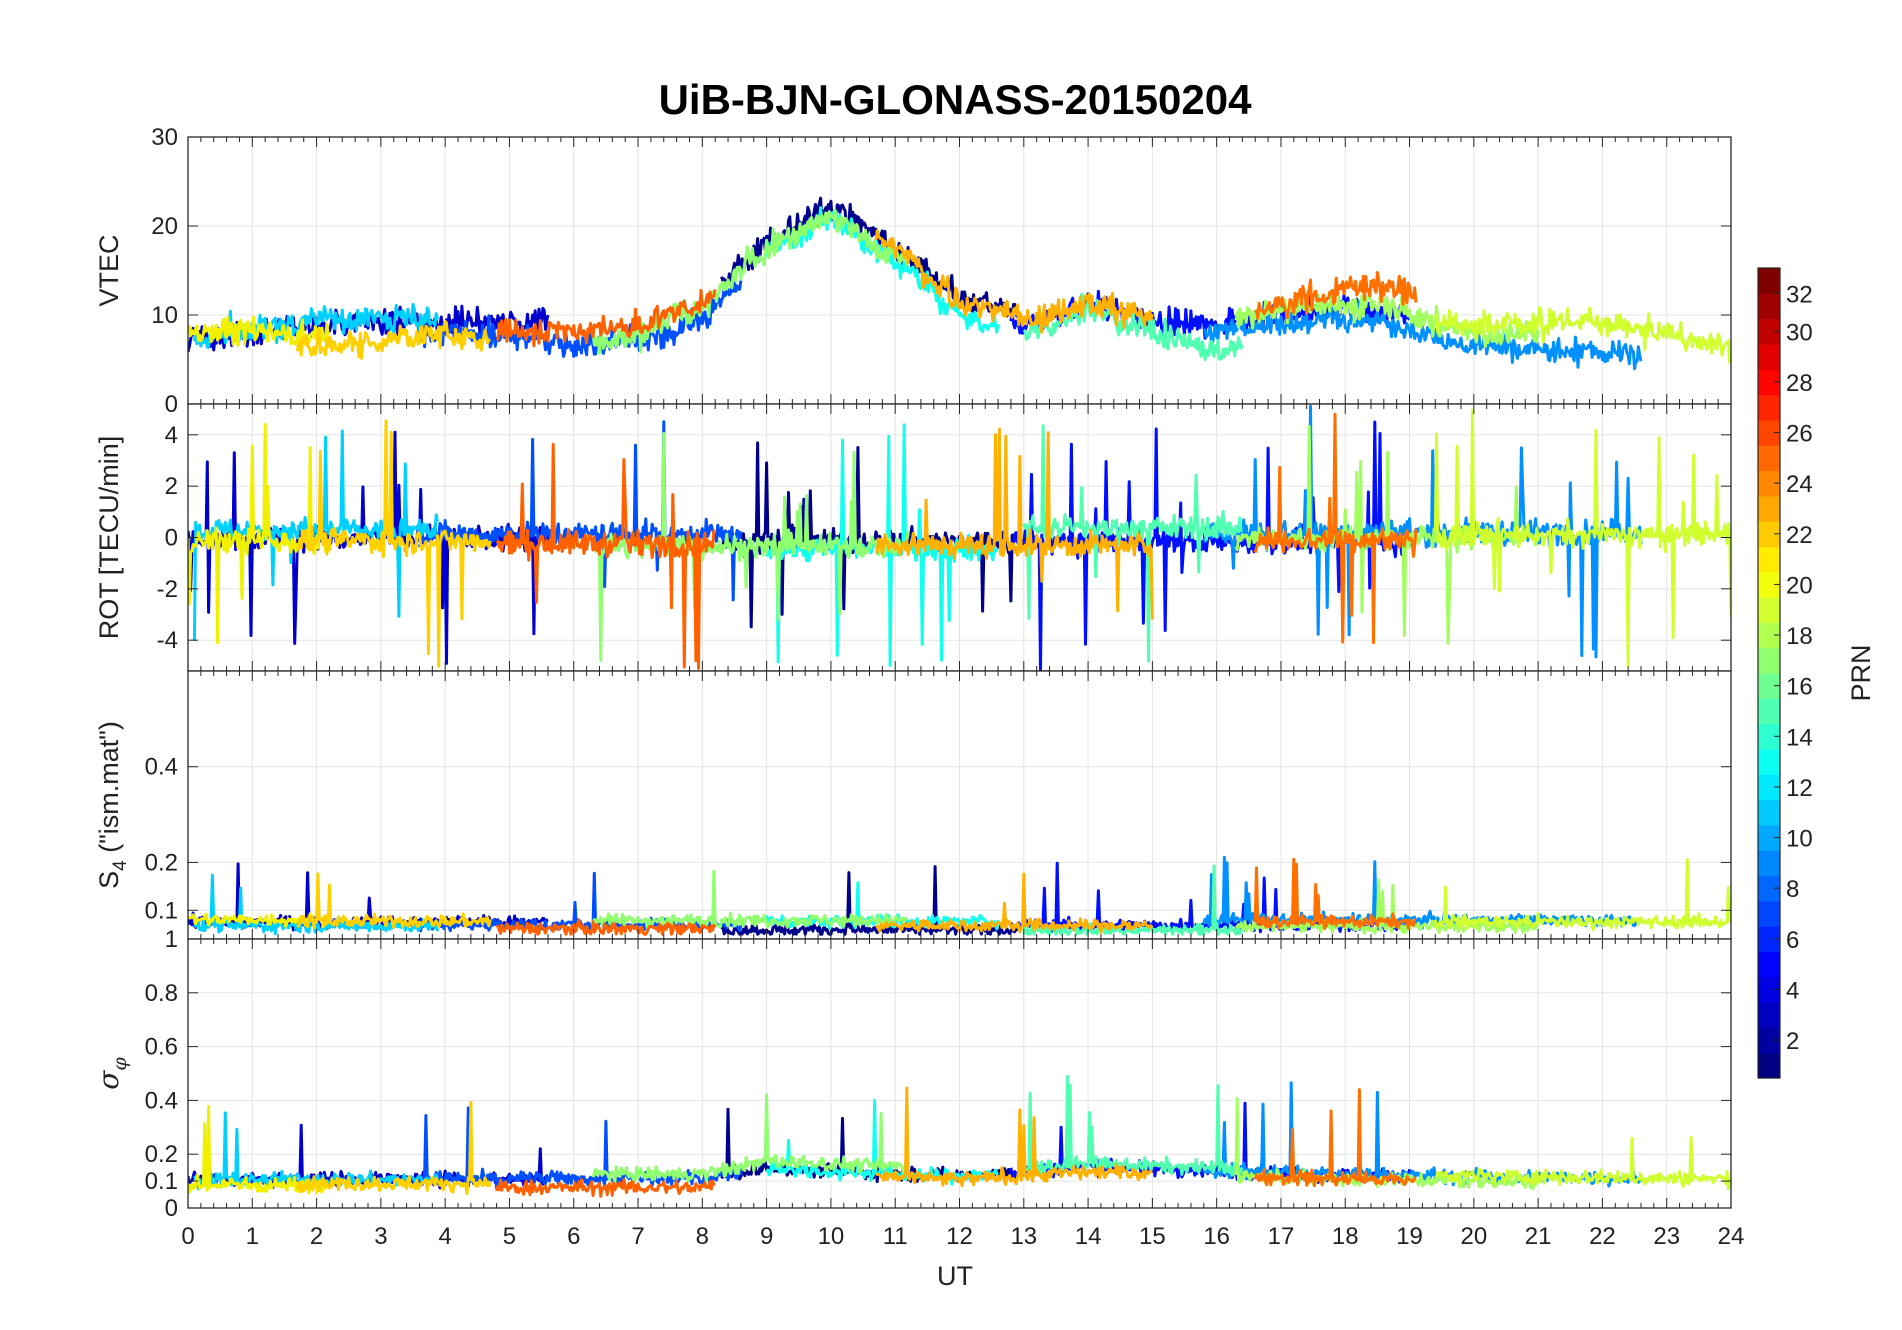  I want to click on panel-vtec-series, so click(959, 283).